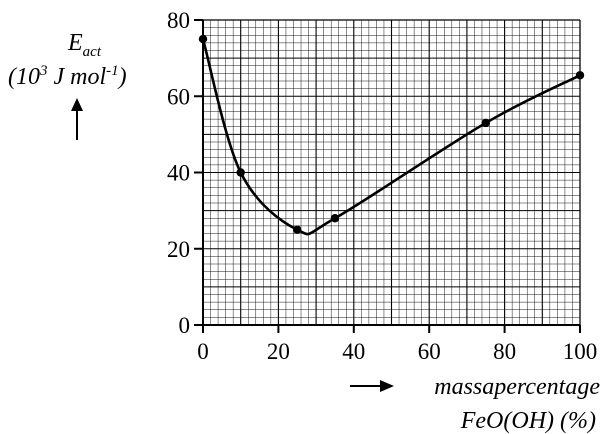 This screenshot has width=603, height=434. Describe the element at coordinates (178, 20) in the screenshot. I see `y-tick-label: 80` at that location.